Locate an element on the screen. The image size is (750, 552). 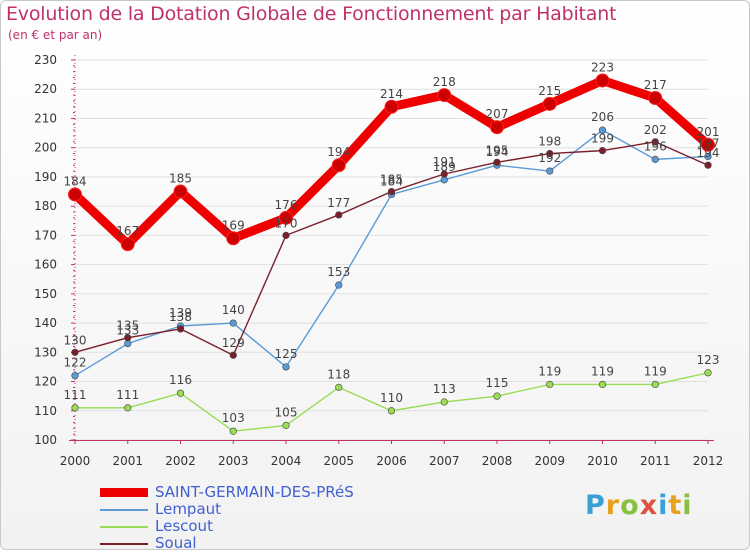
data-label: 201 is located at coordinates (708, 132).